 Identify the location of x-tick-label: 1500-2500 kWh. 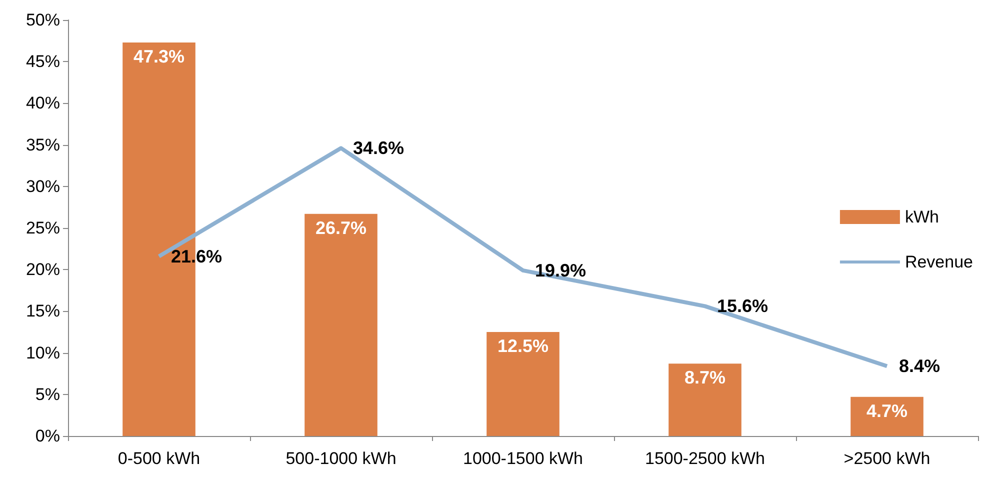
(705, 458).